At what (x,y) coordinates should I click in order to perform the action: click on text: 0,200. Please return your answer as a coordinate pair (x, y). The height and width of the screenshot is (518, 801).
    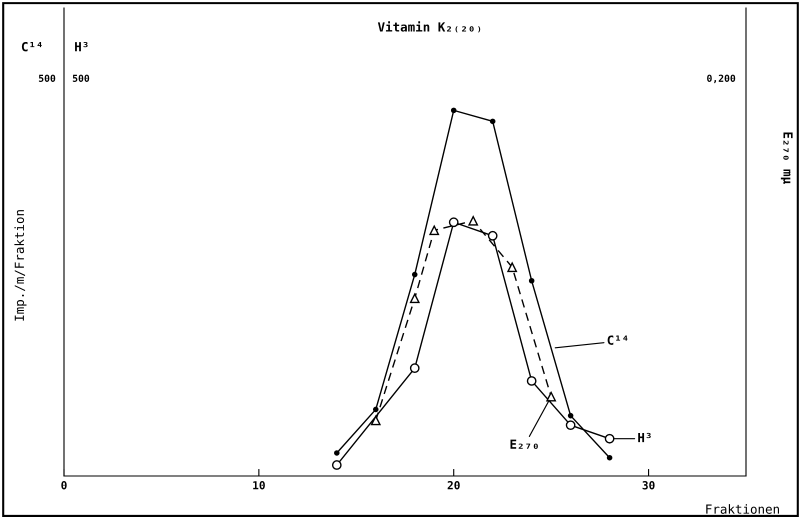
    Looking at the image, I should click on (721, 79).